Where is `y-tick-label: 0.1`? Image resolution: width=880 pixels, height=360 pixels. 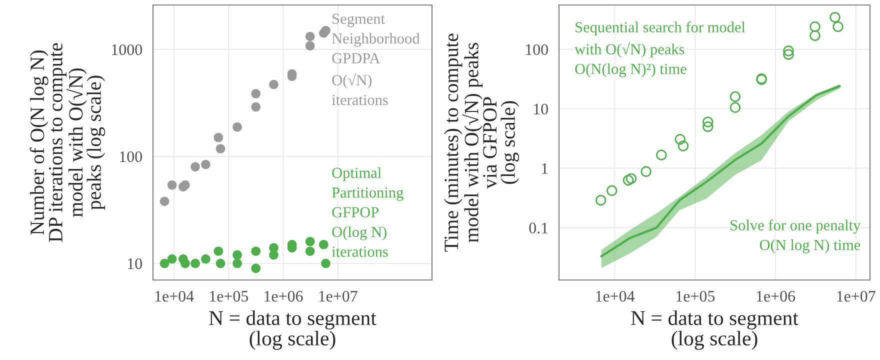
y-tick-label: 0.1 is located at coordinates (538, 228).